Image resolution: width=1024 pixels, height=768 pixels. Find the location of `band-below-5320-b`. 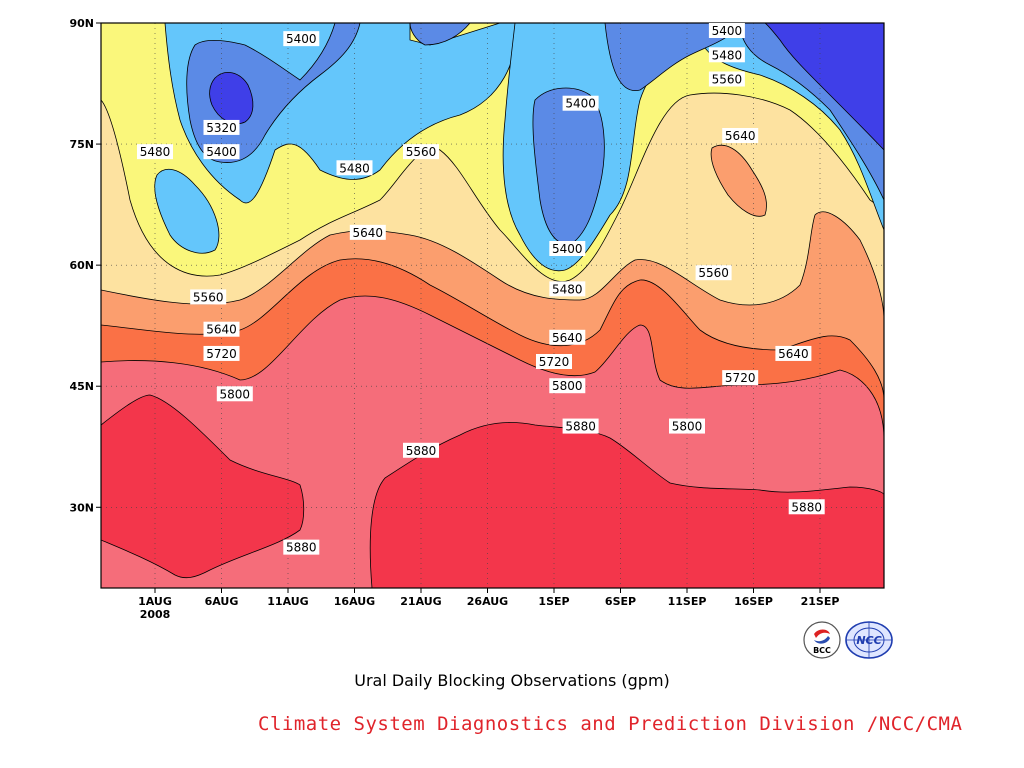

band-below-5320-b is located at coordinates (824, 87).